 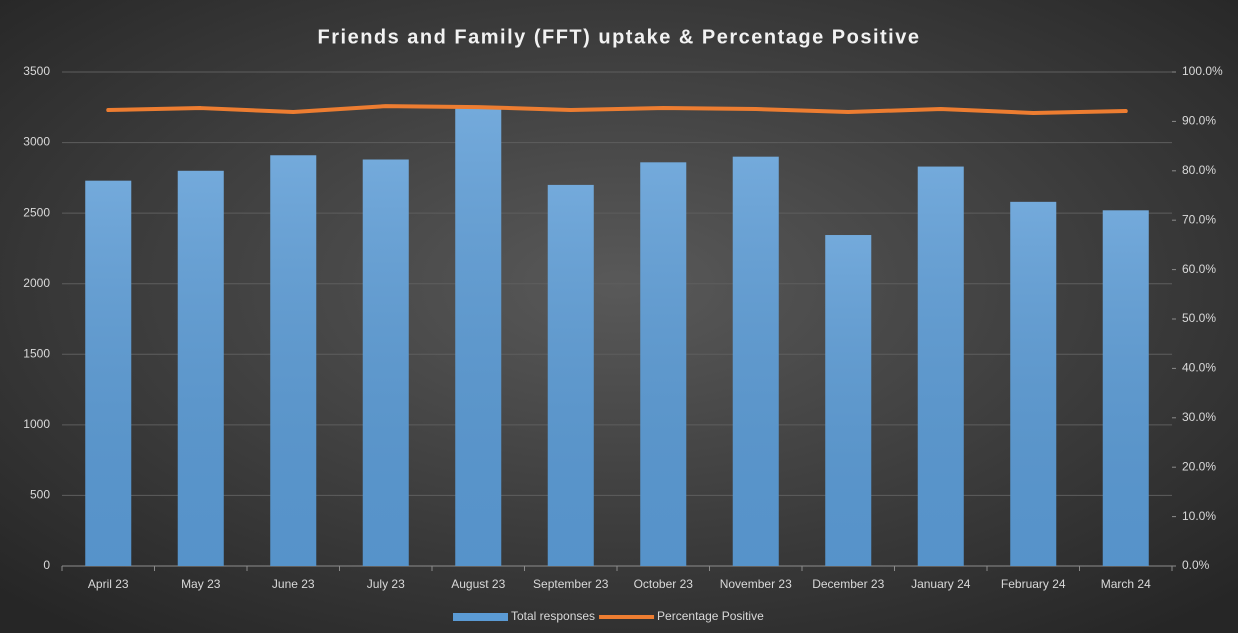 I want to click on x-tick-label: May 23, so click(x=201, y=584).